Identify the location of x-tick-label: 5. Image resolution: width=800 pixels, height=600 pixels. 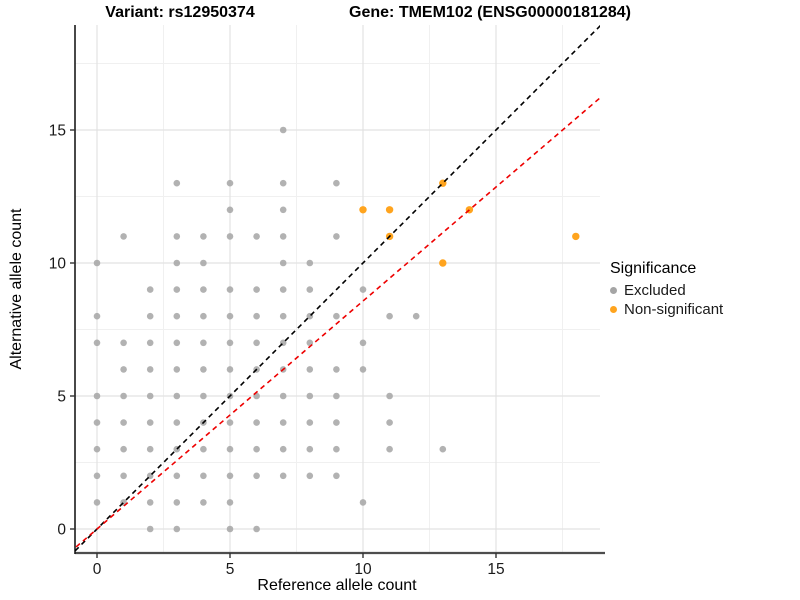
(230, 569).